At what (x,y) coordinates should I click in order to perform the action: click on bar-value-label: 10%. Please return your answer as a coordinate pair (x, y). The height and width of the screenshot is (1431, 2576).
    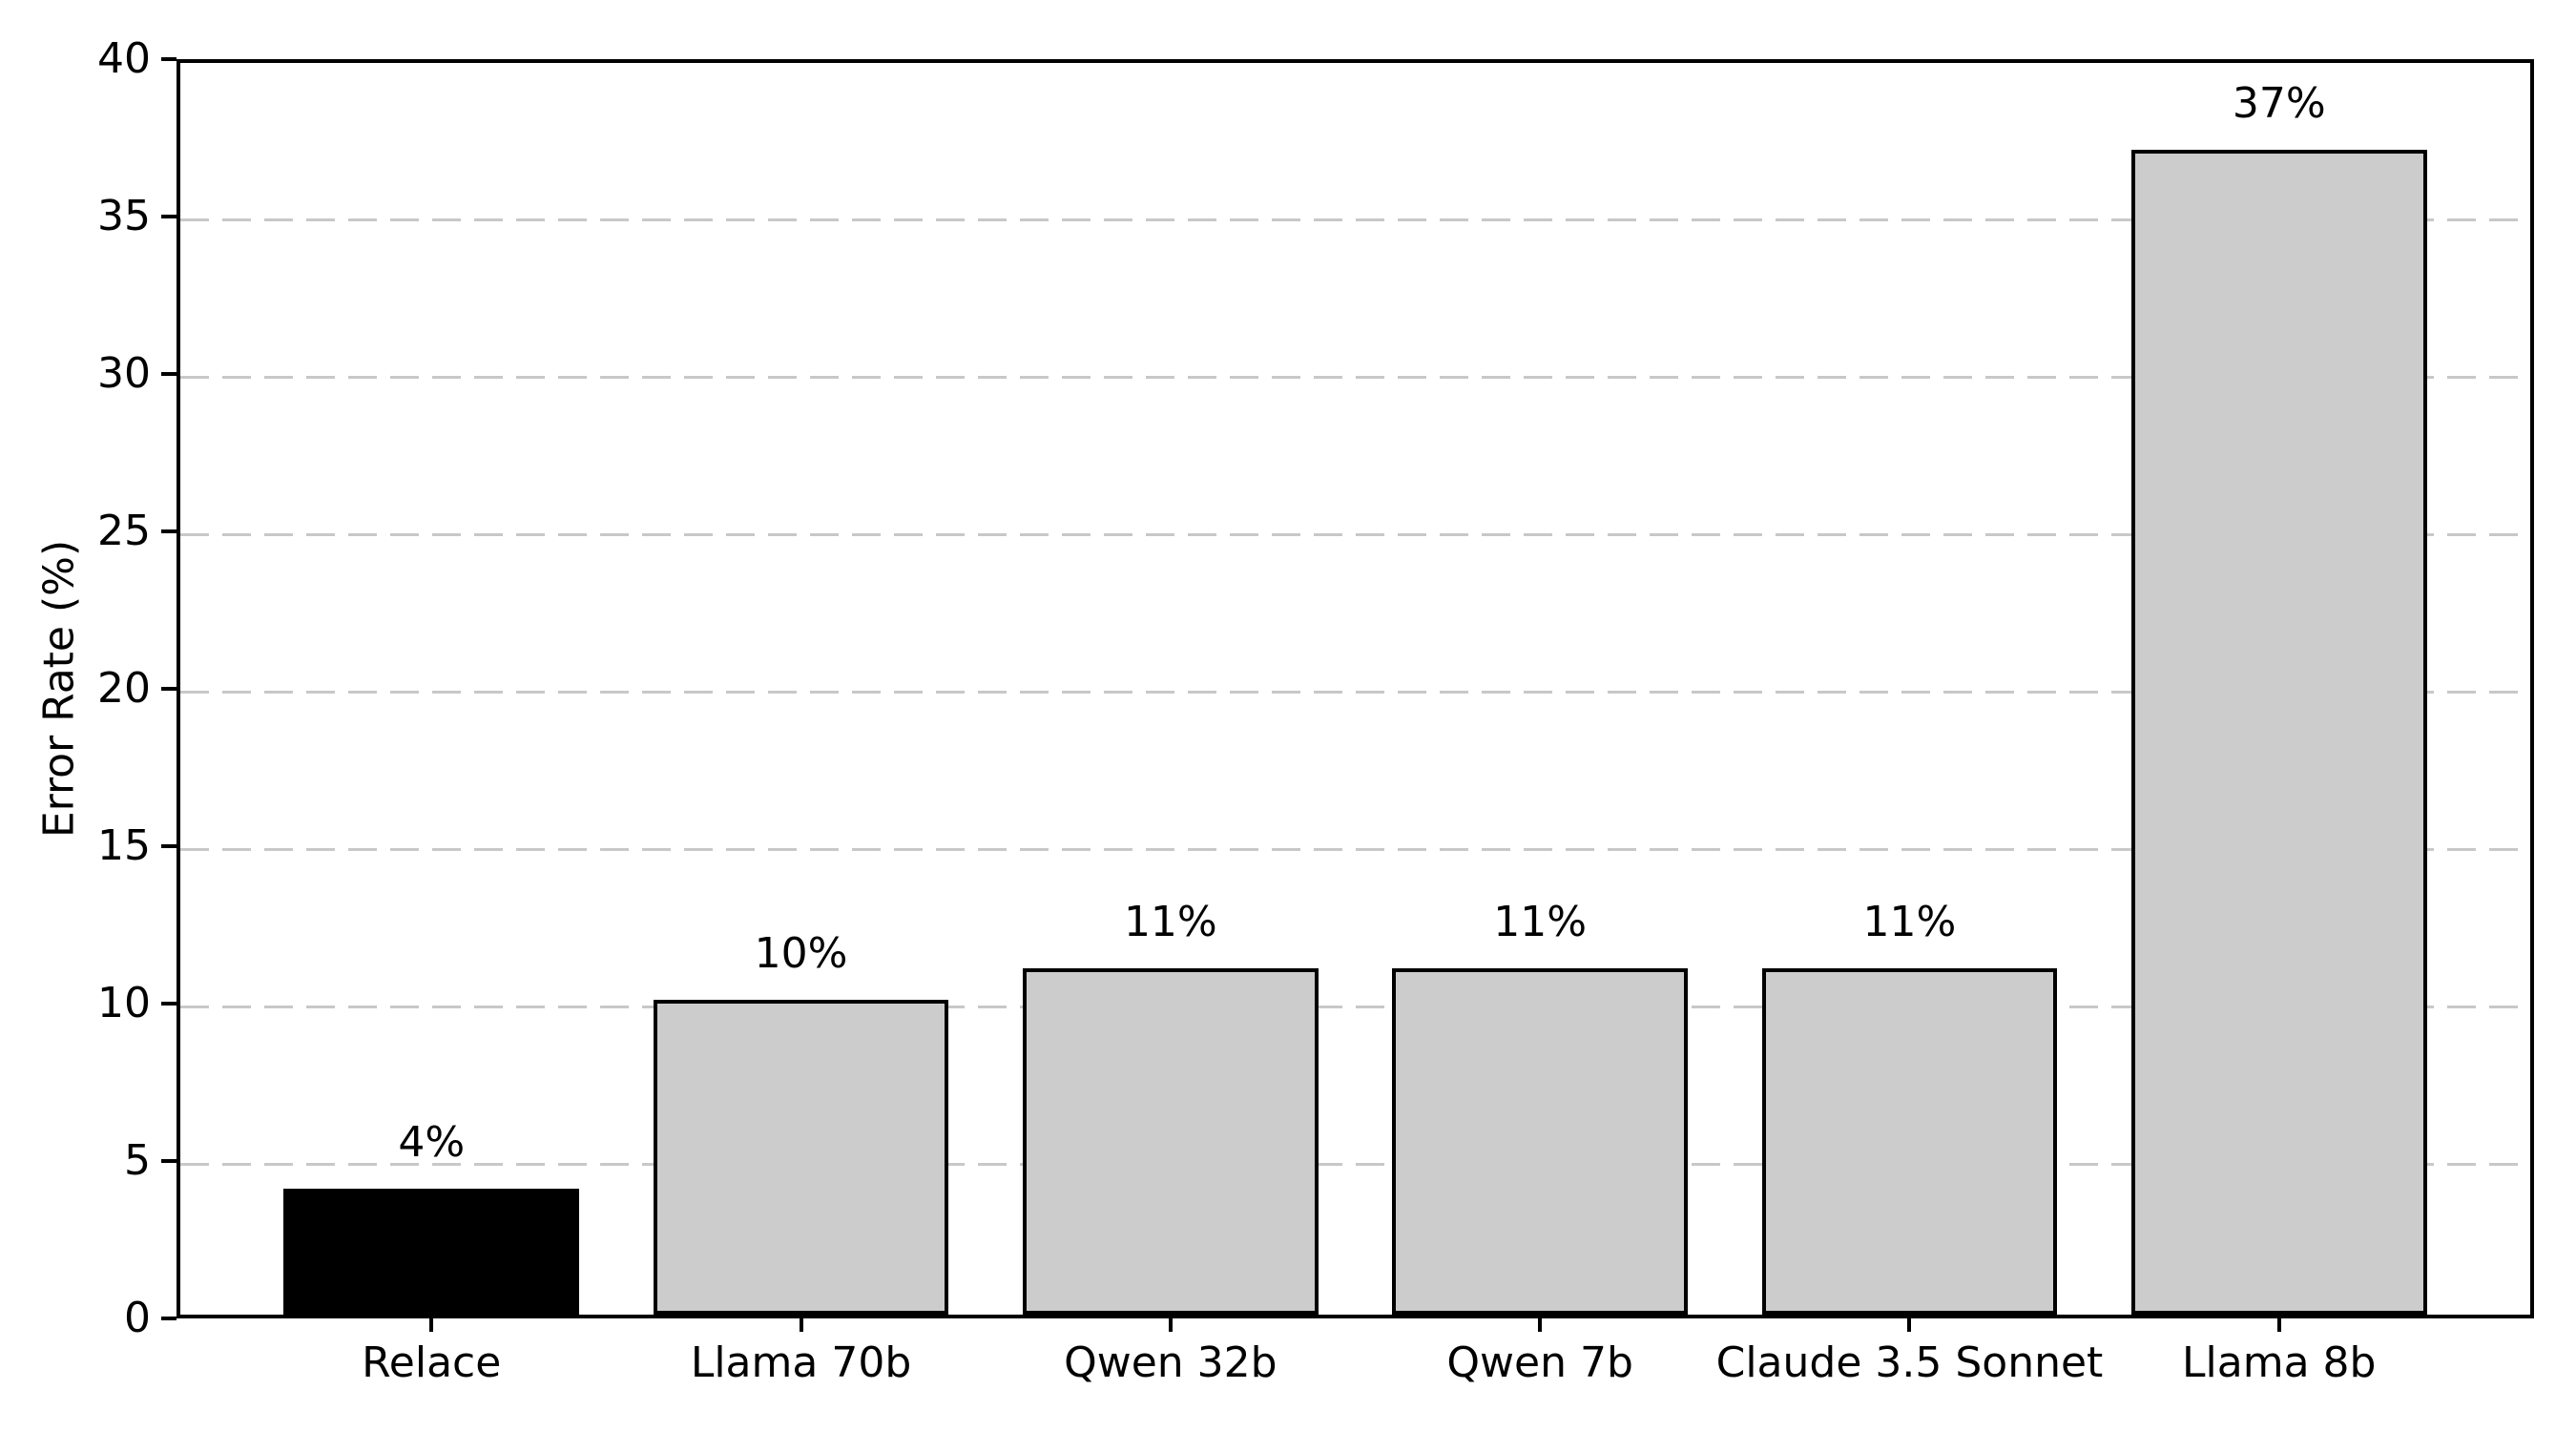
    Looking at the image, I should click on (801, 953).